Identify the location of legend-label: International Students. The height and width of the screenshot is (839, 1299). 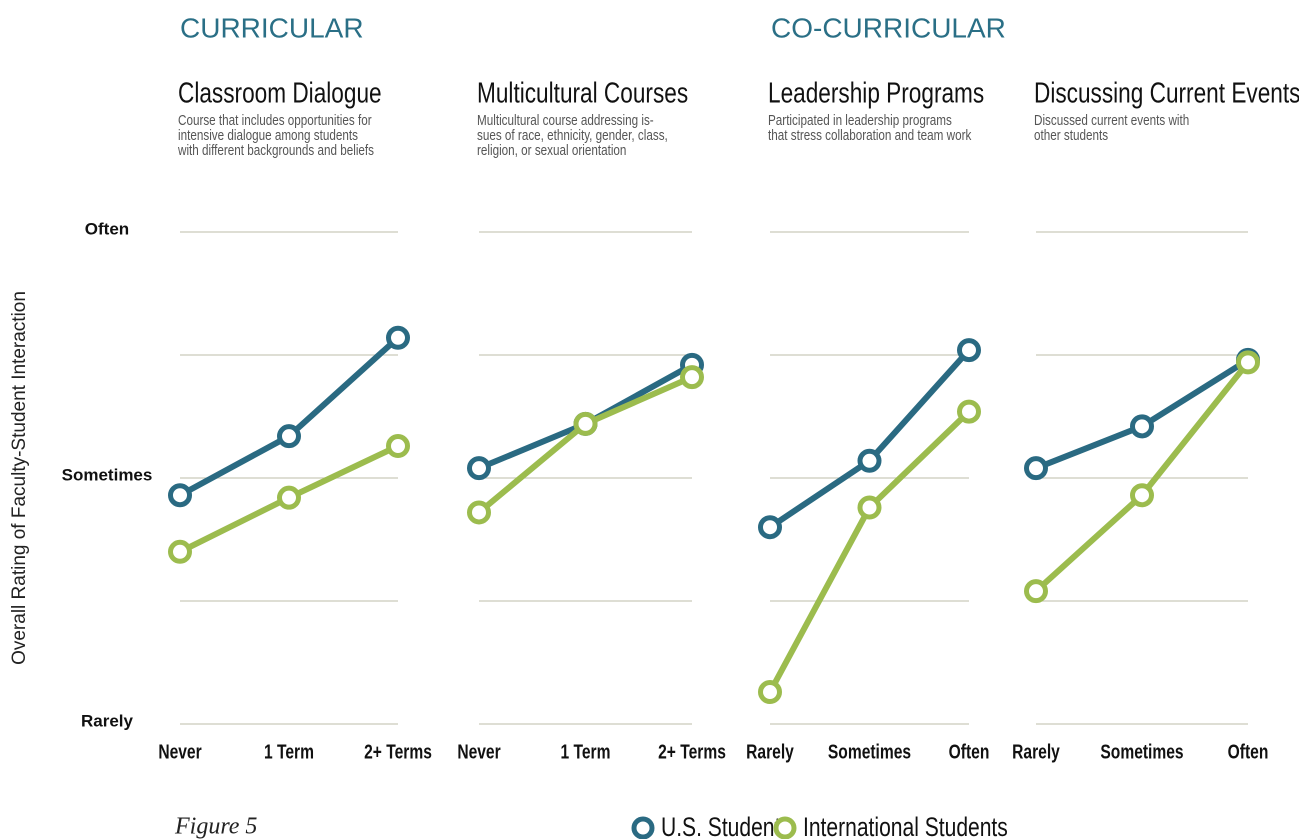
(905, 826).